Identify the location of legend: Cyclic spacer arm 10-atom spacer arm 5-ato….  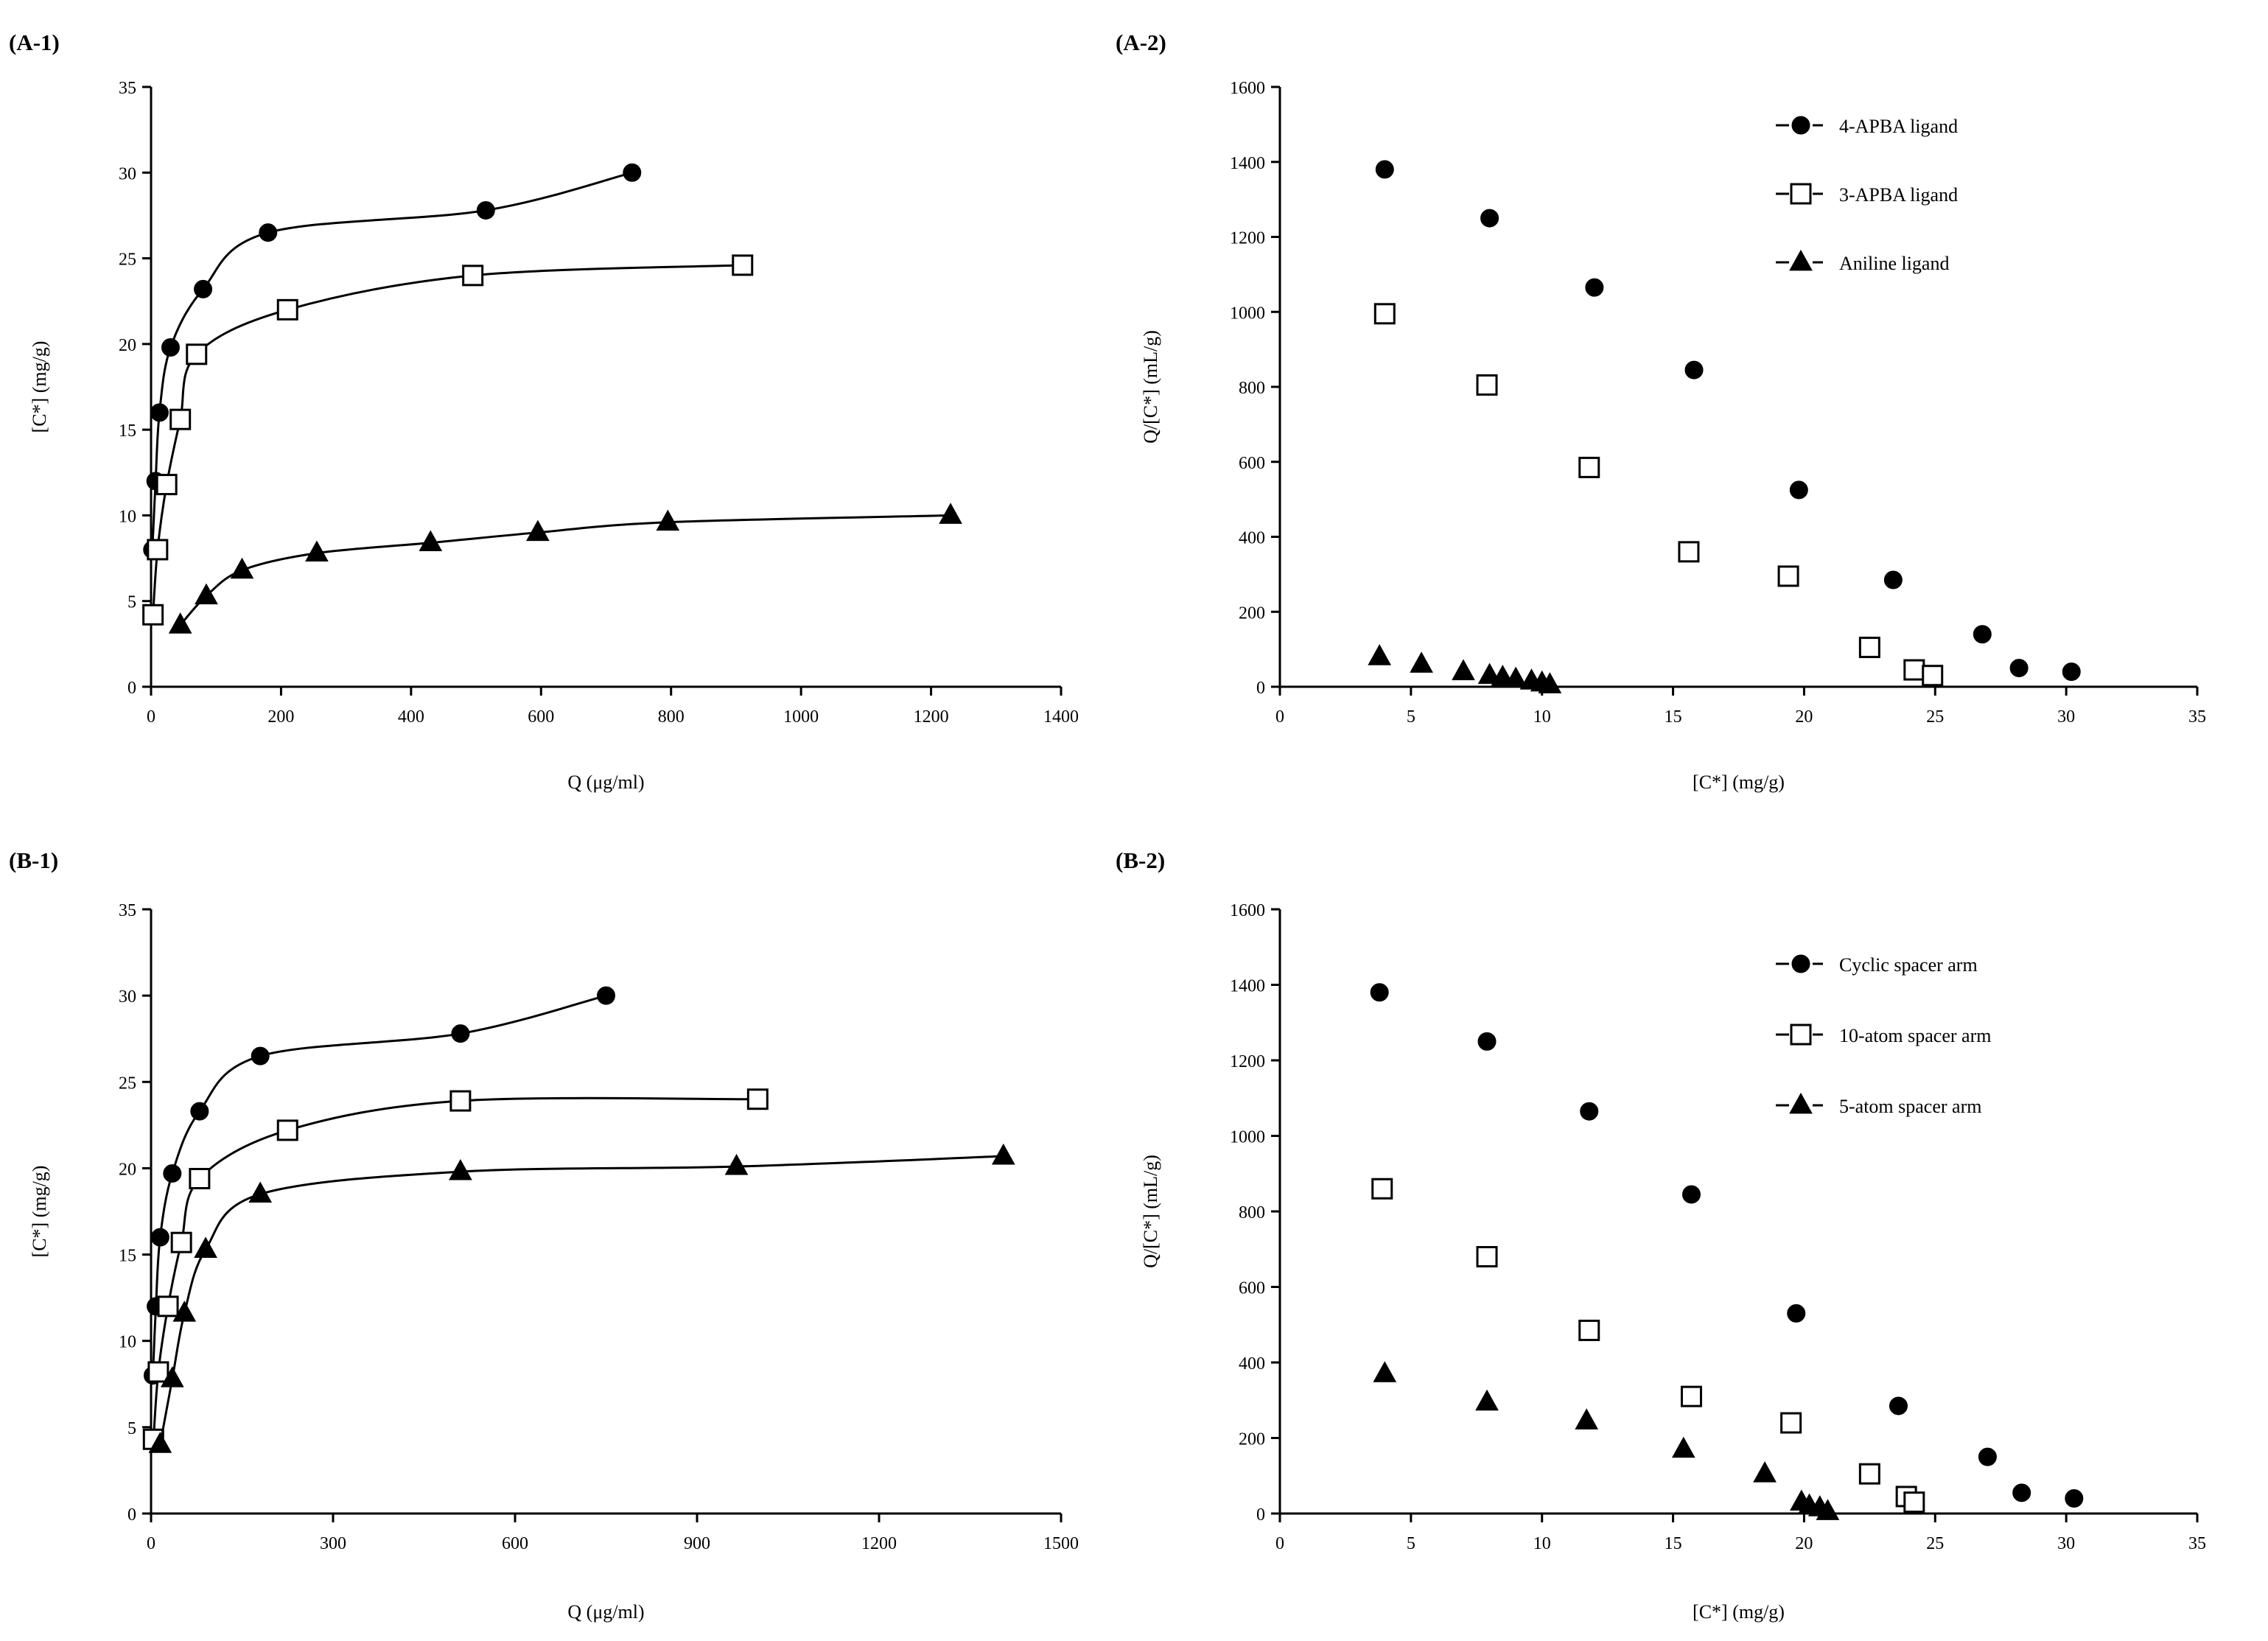
(1883, 1035).